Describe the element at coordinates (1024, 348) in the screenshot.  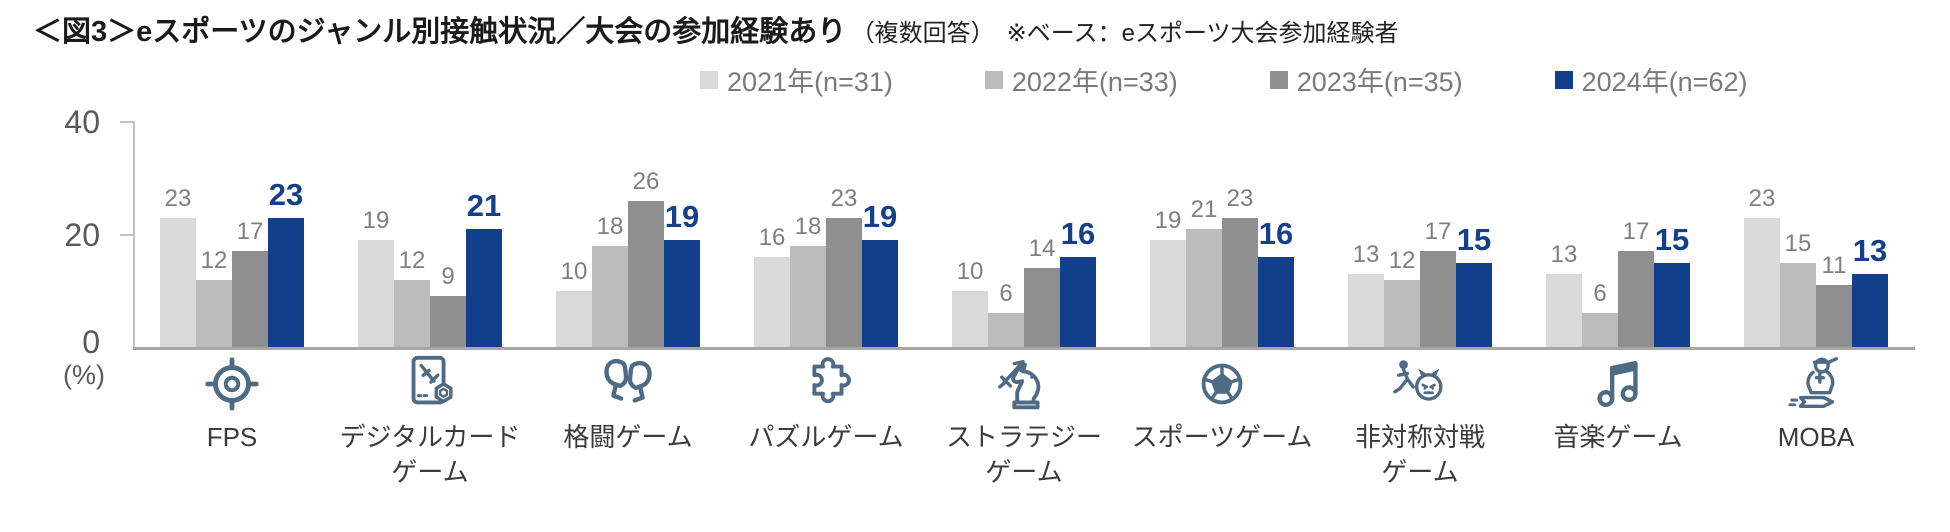
I see `x-axis-line` at that location.